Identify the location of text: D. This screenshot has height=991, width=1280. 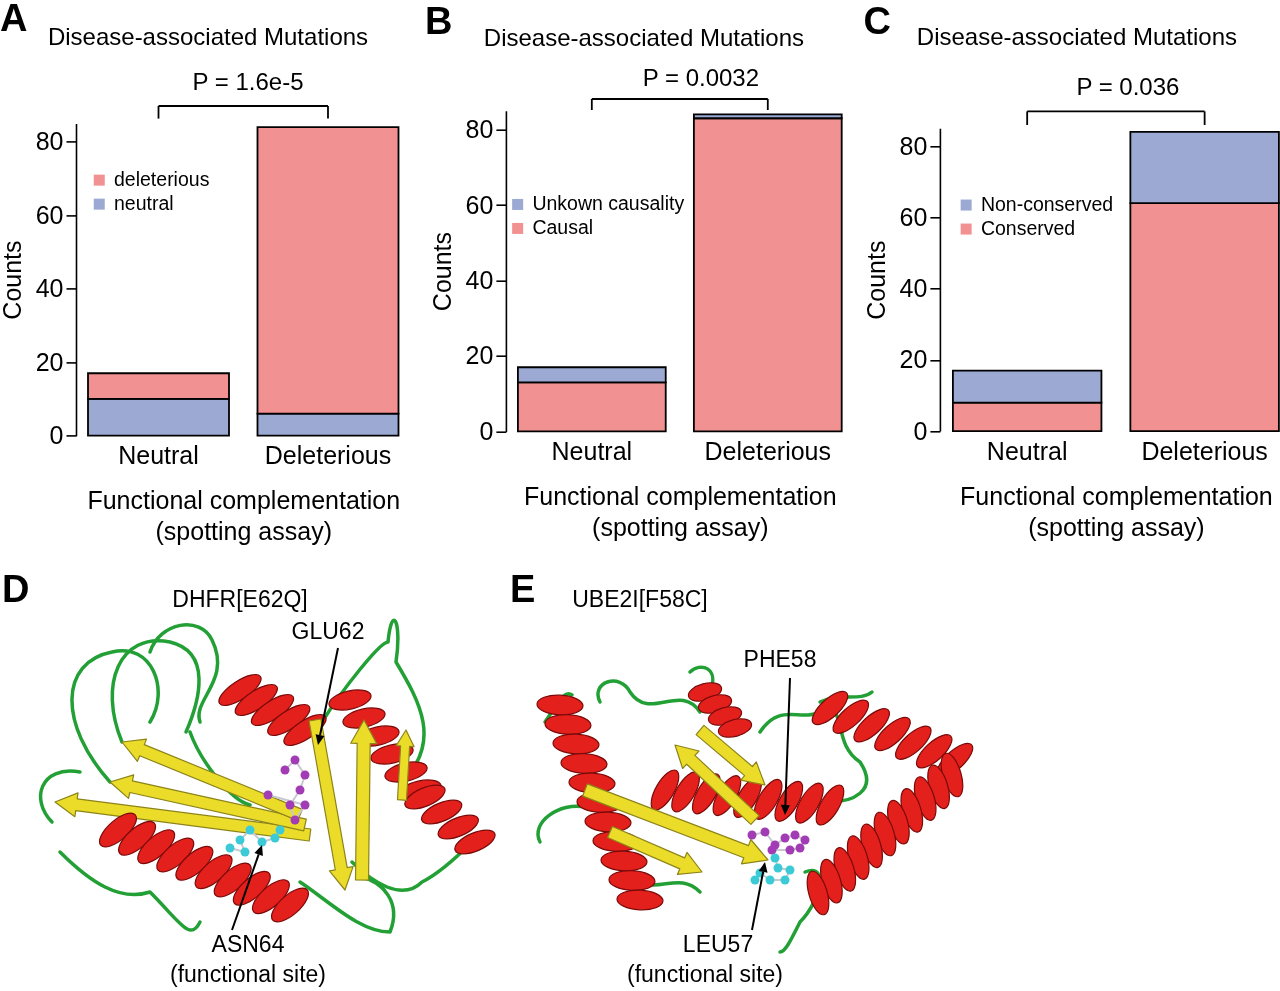
(16, 589).